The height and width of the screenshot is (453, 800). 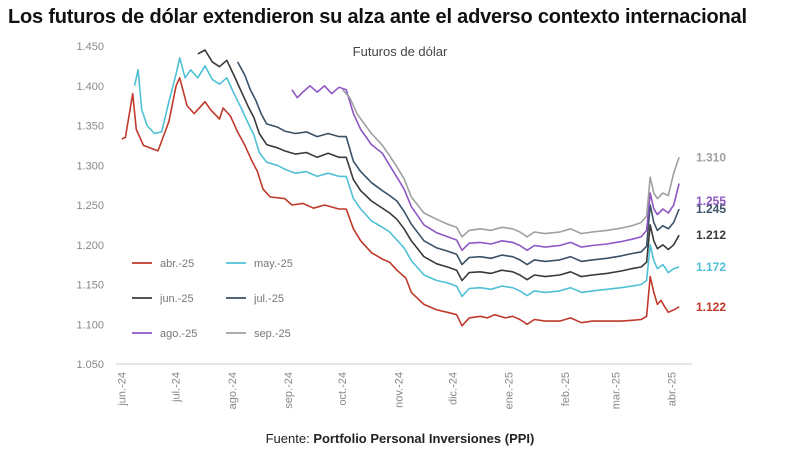 I want to click on x-tick-label: dic.-24, so click(x=454, y=388).